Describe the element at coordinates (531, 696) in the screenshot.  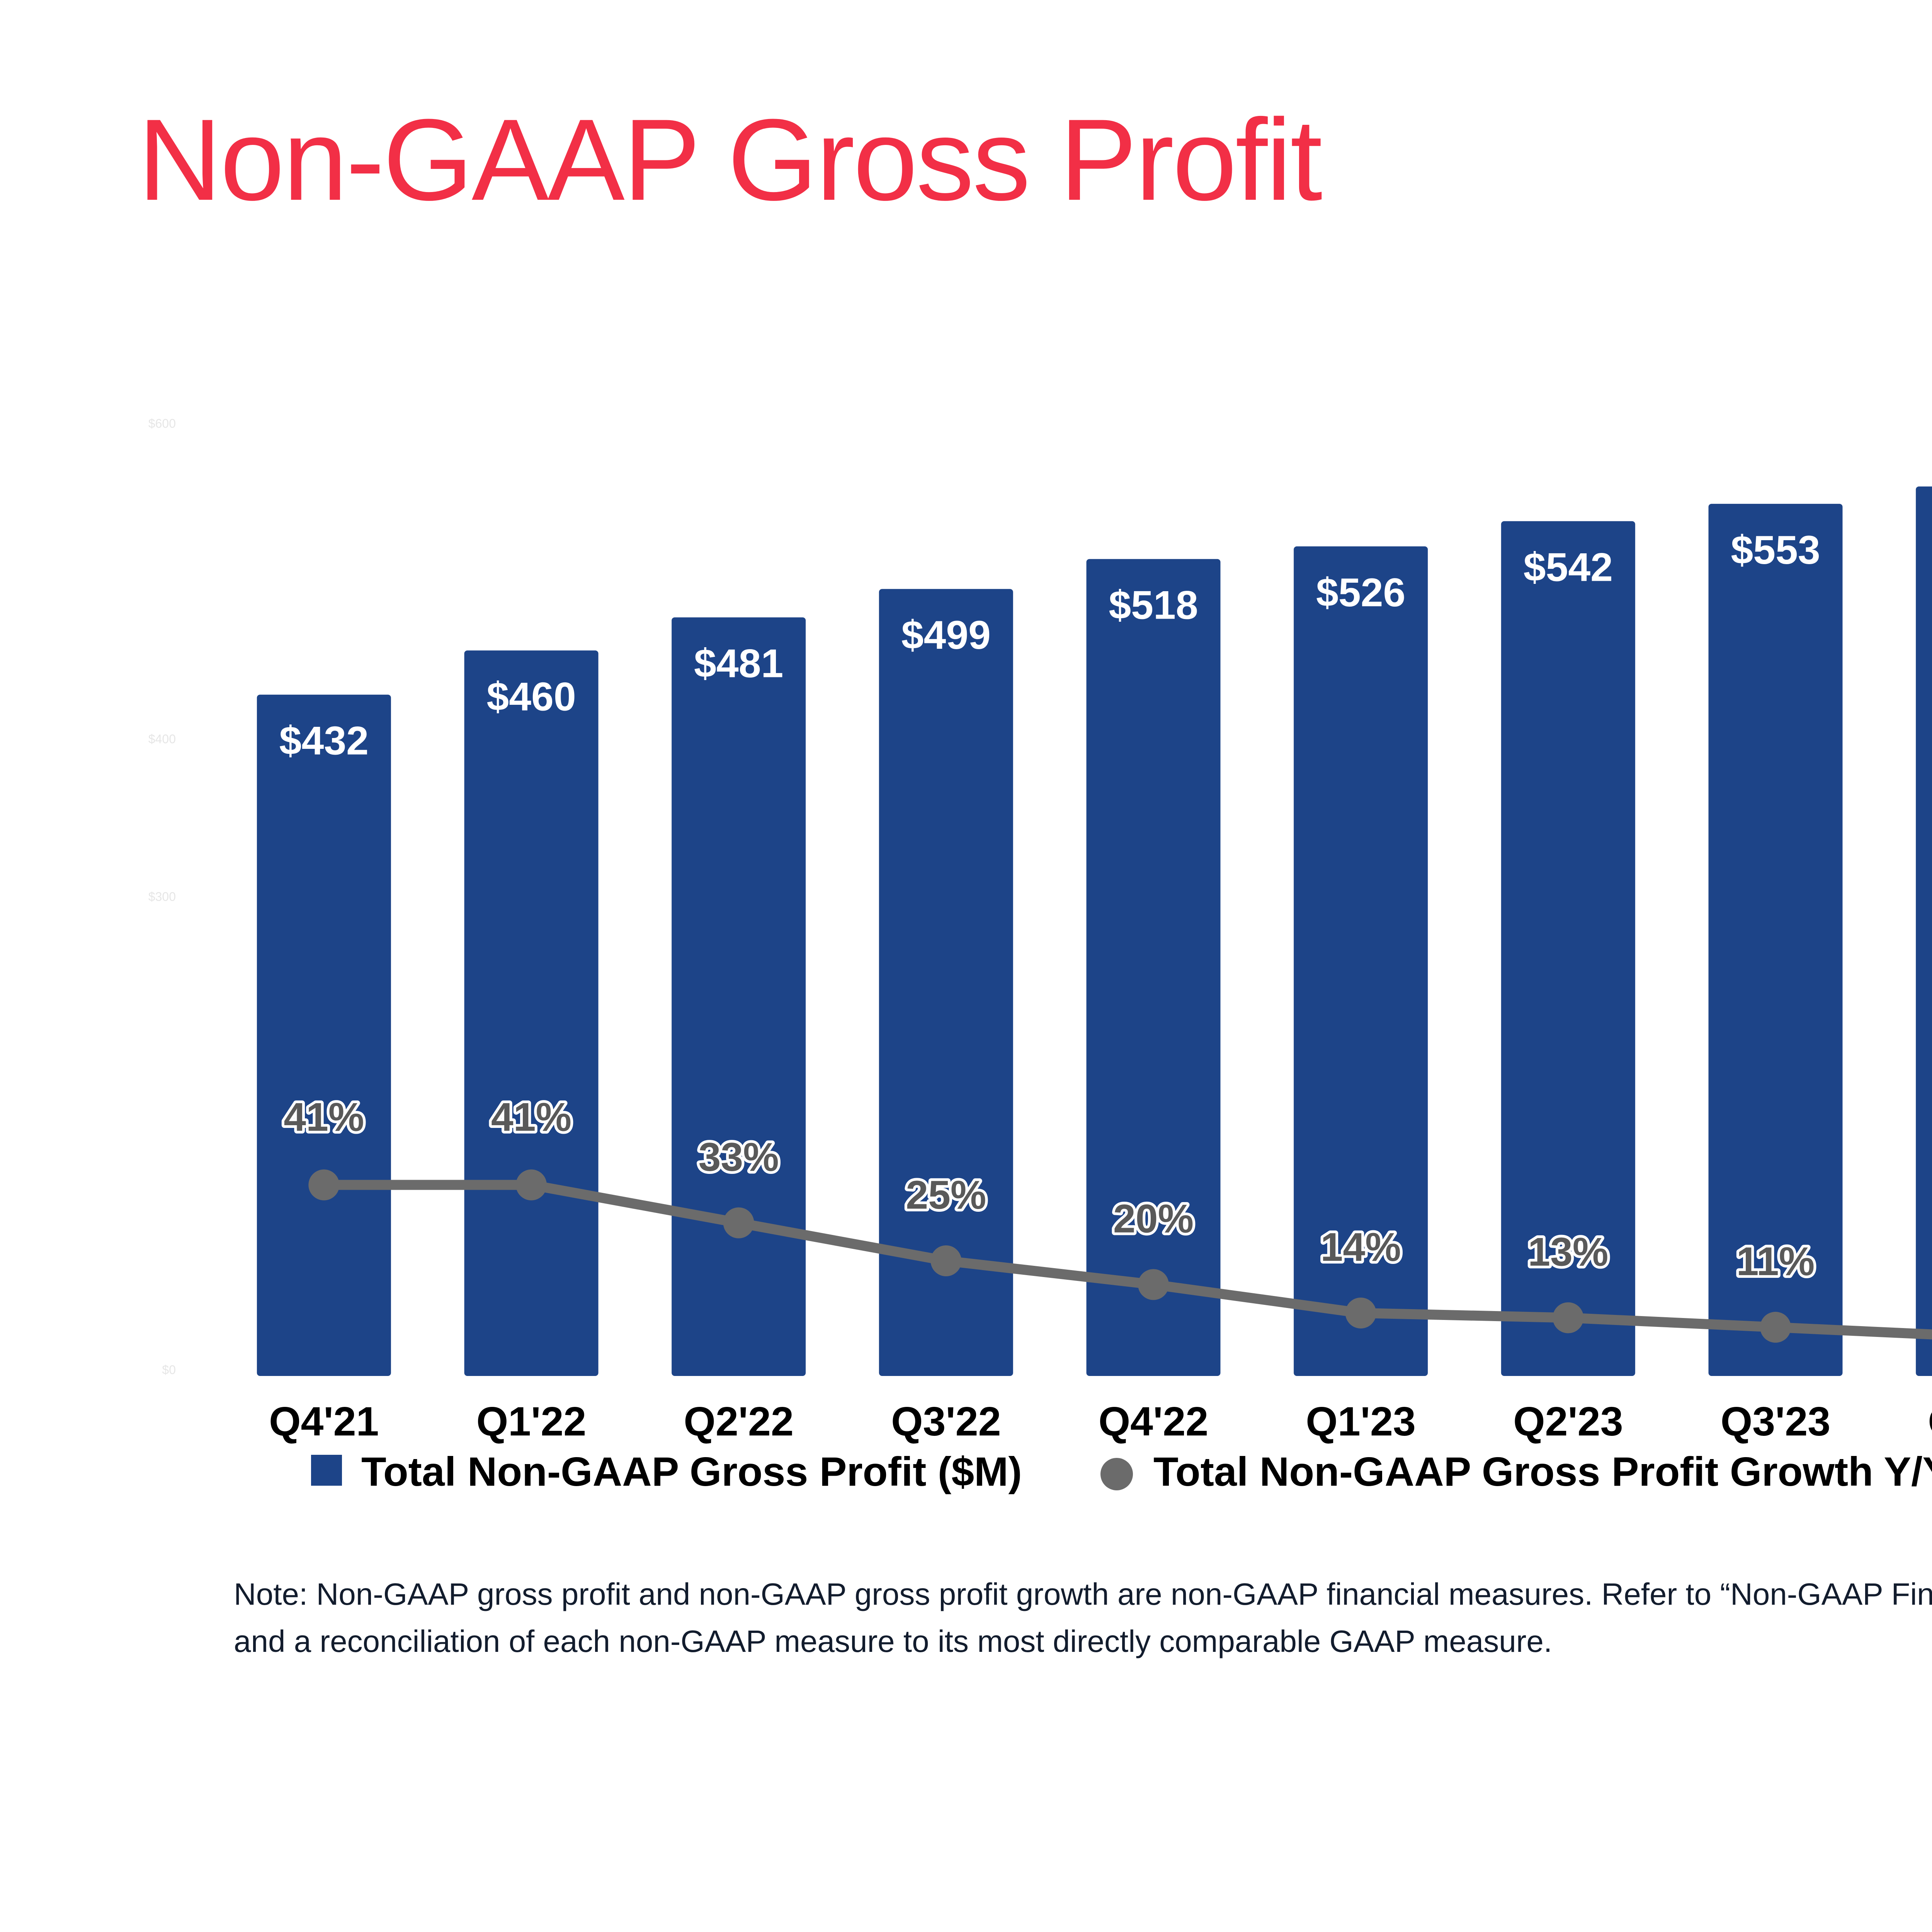
I see `bar-value-label: $460` at that location.